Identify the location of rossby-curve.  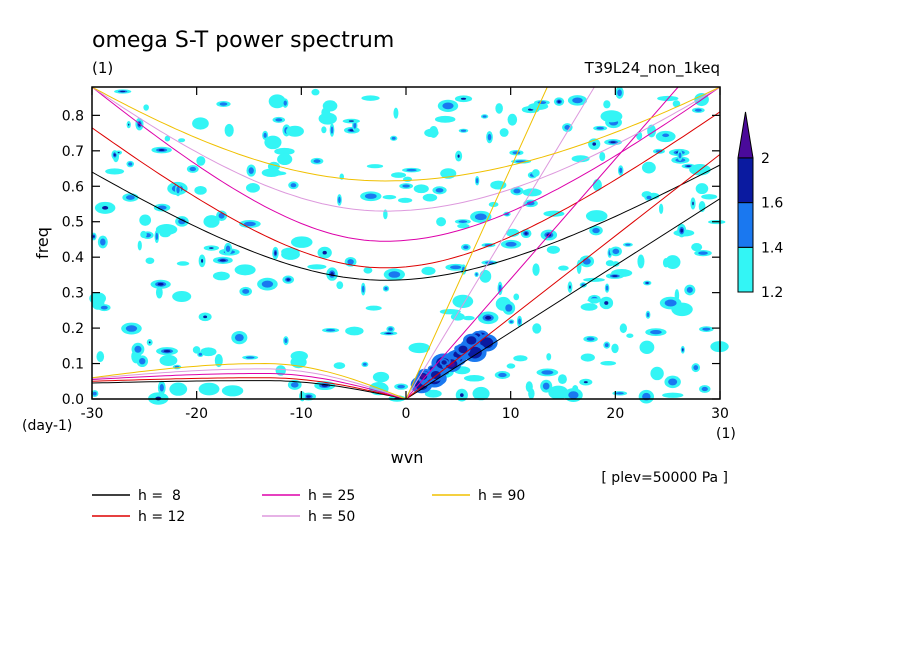
(249, 383).